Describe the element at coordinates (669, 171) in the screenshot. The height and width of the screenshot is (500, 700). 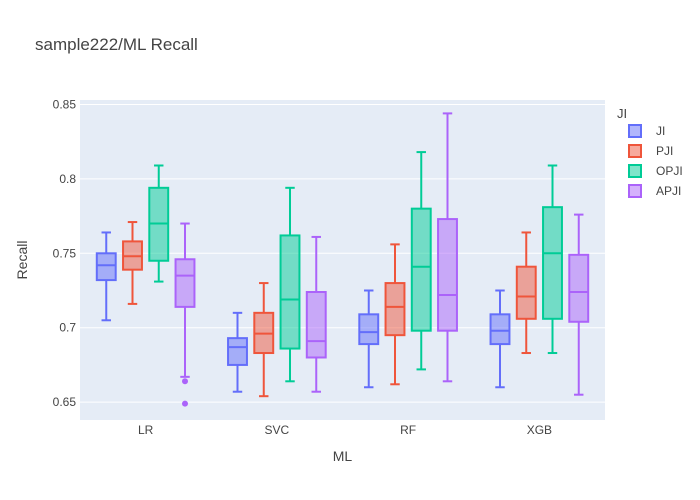
I see `legend-label: OPJI` at that location.